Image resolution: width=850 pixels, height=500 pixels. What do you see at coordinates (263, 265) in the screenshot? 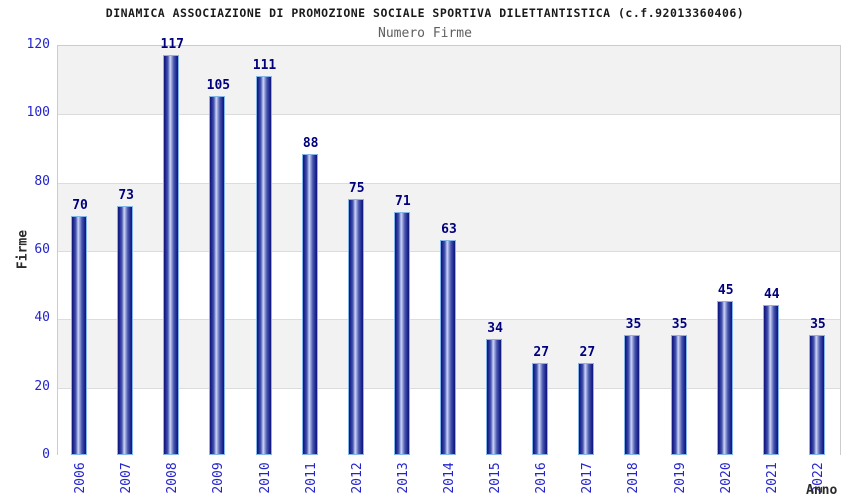
I see `bar-2010` at bounding box center [263, 265].